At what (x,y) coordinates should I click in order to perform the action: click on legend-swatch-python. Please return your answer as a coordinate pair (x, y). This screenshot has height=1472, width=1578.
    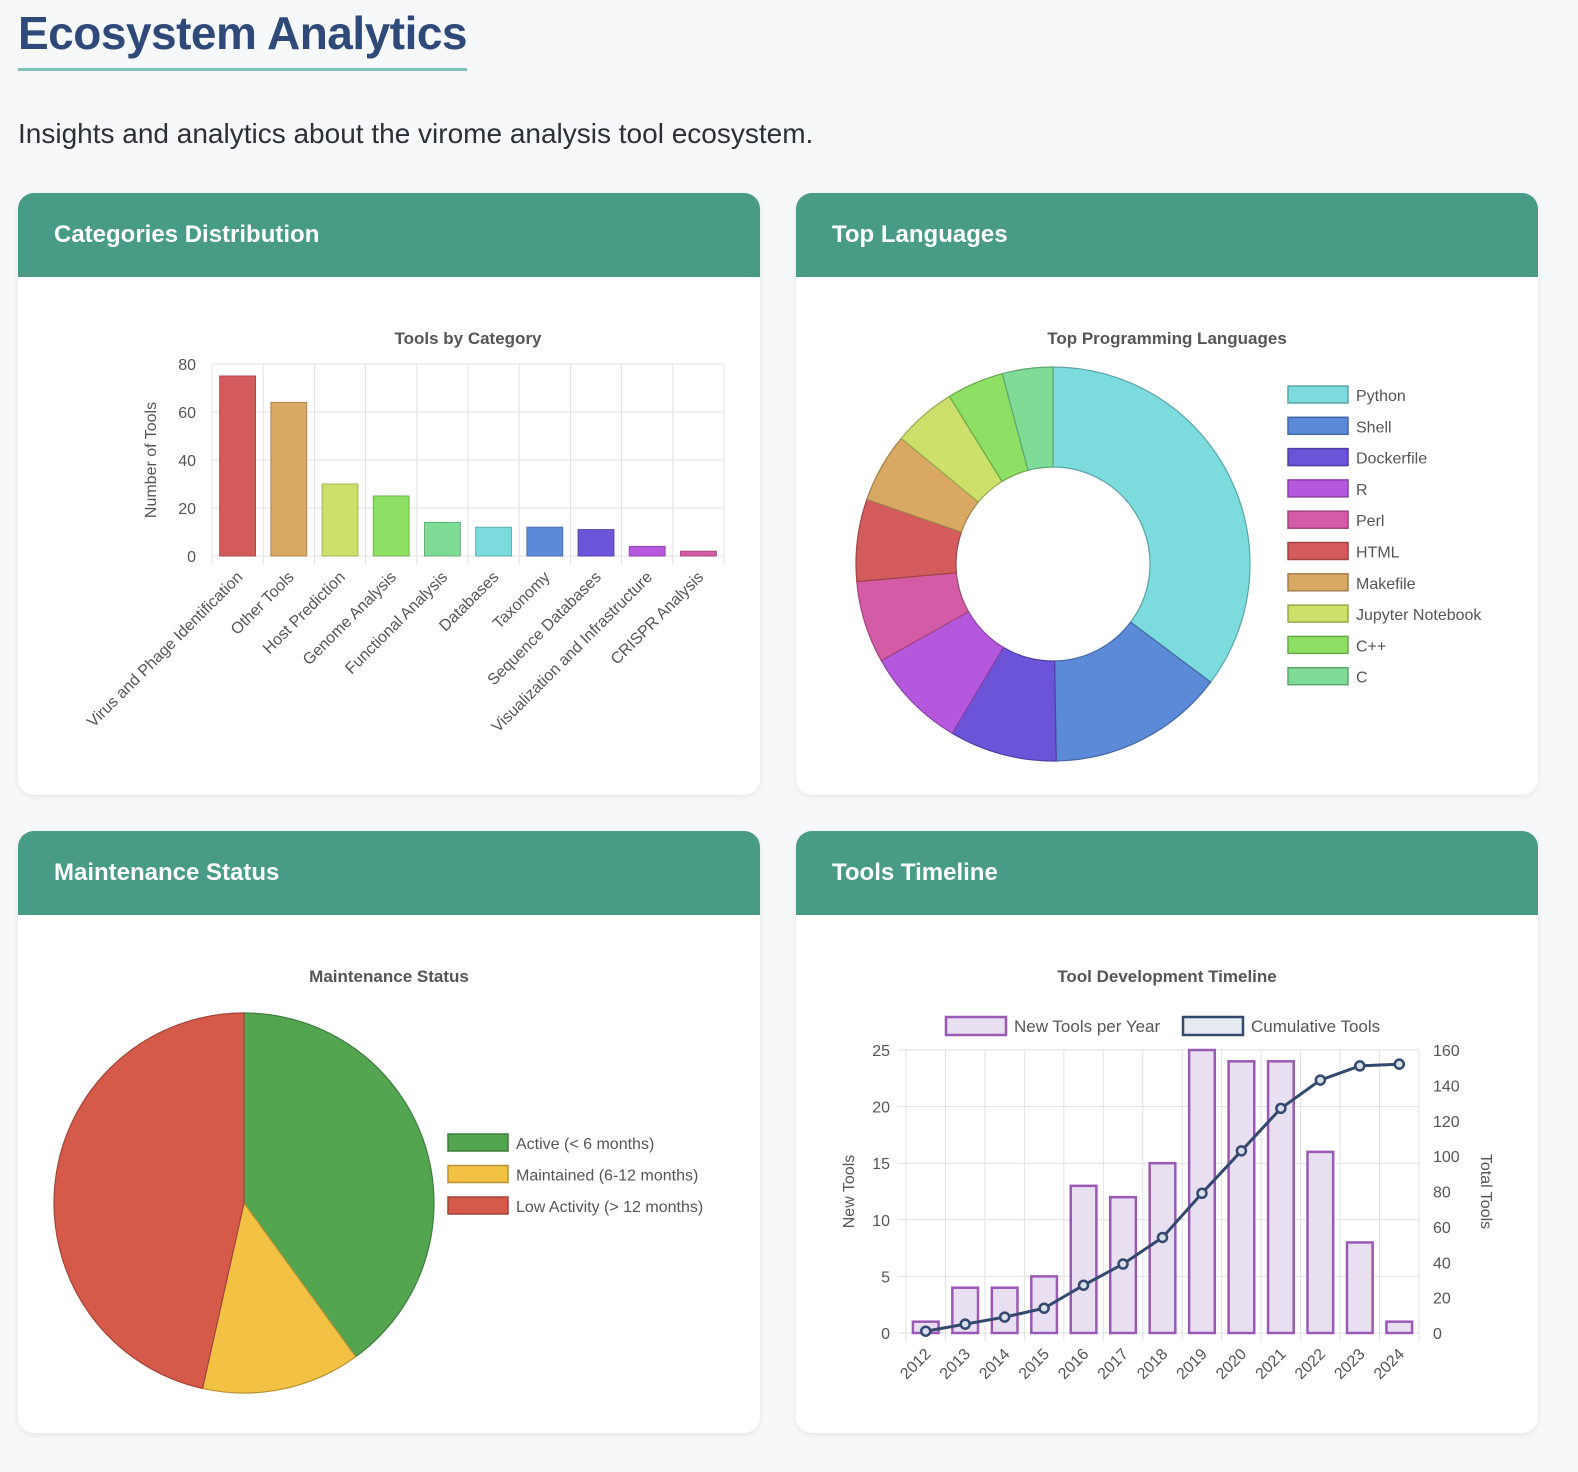
    Looking at the image, I should click on (1318, 394).